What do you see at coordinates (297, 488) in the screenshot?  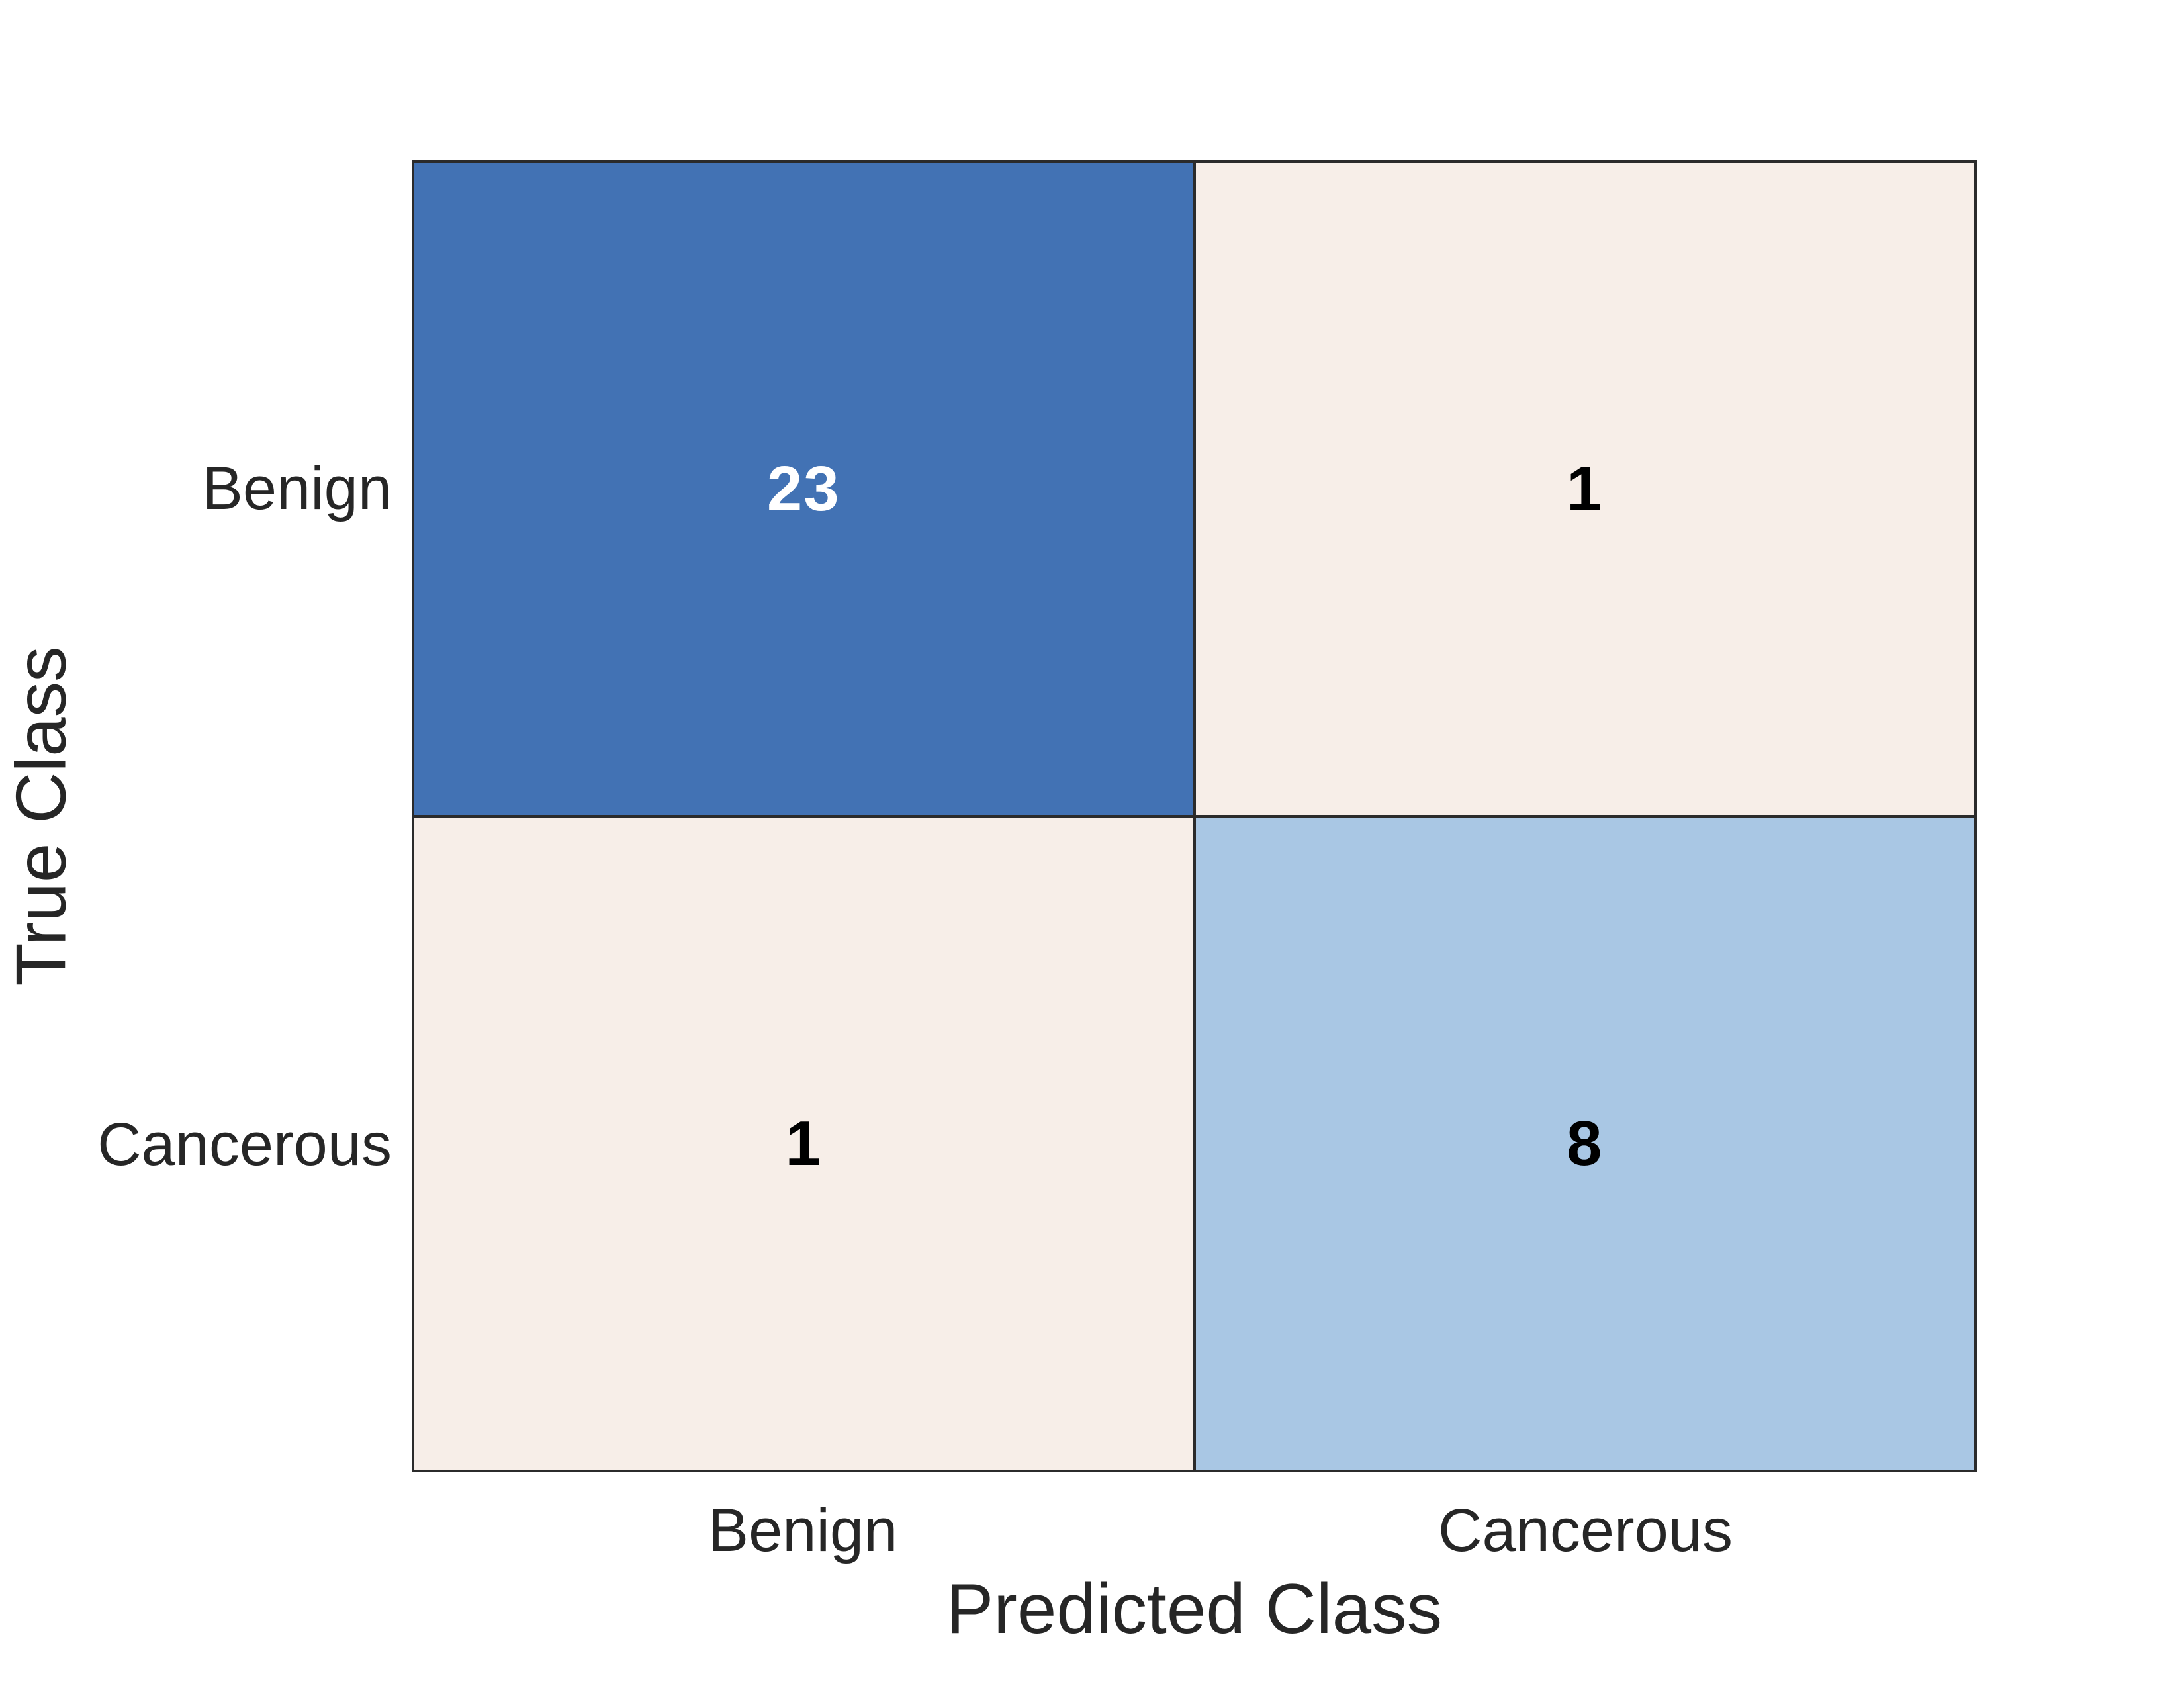 I see `y-tick-benign: Benign` at bounding box center [297, 488].